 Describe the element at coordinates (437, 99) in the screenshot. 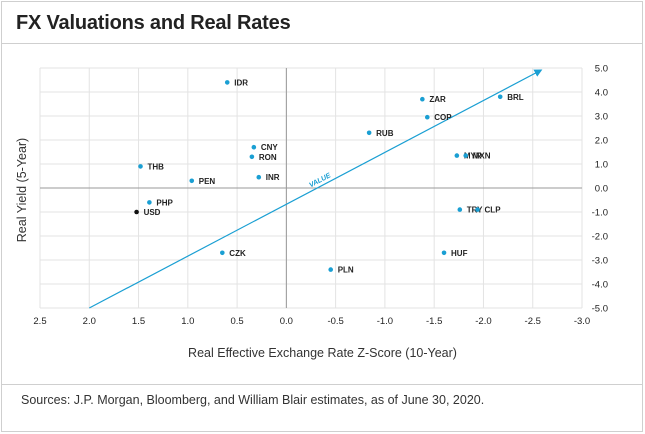

I see `point-label: ZAR` at that location.